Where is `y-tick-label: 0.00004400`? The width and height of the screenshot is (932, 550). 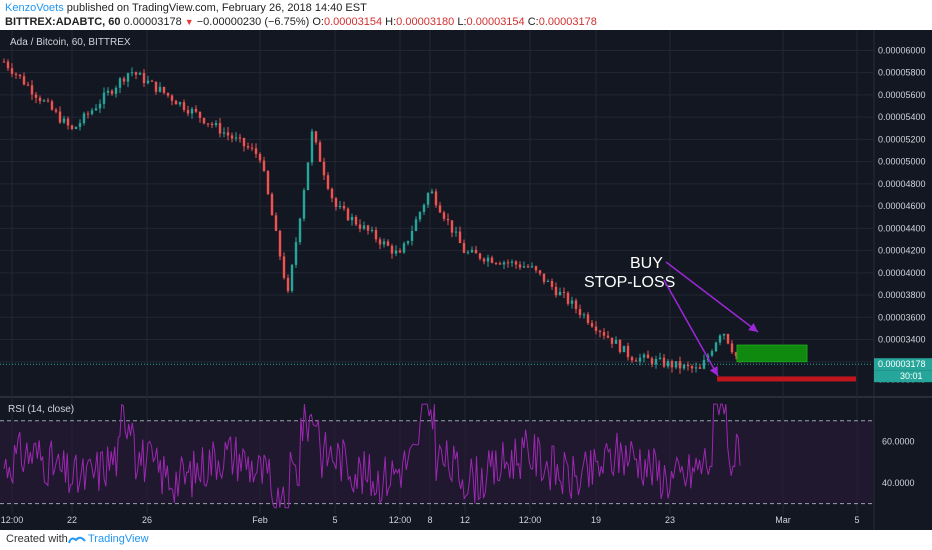 y-tick-label: 0.00004400 is located at coordinates (902, 228).